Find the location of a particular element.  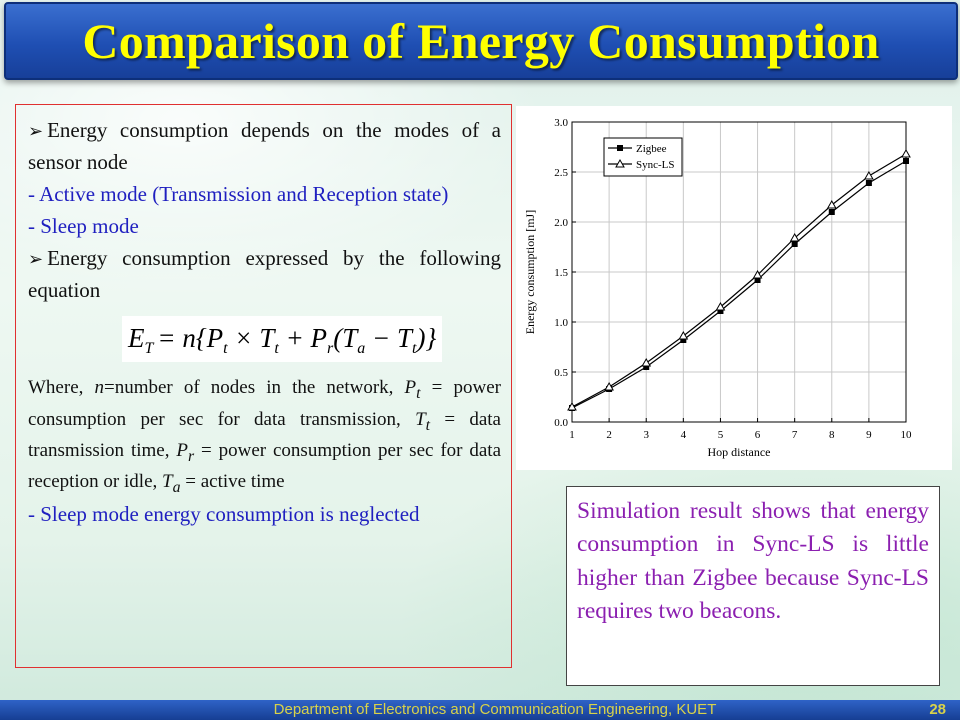

x-axis-label: Hop distance is located at coordinates (739, 452).